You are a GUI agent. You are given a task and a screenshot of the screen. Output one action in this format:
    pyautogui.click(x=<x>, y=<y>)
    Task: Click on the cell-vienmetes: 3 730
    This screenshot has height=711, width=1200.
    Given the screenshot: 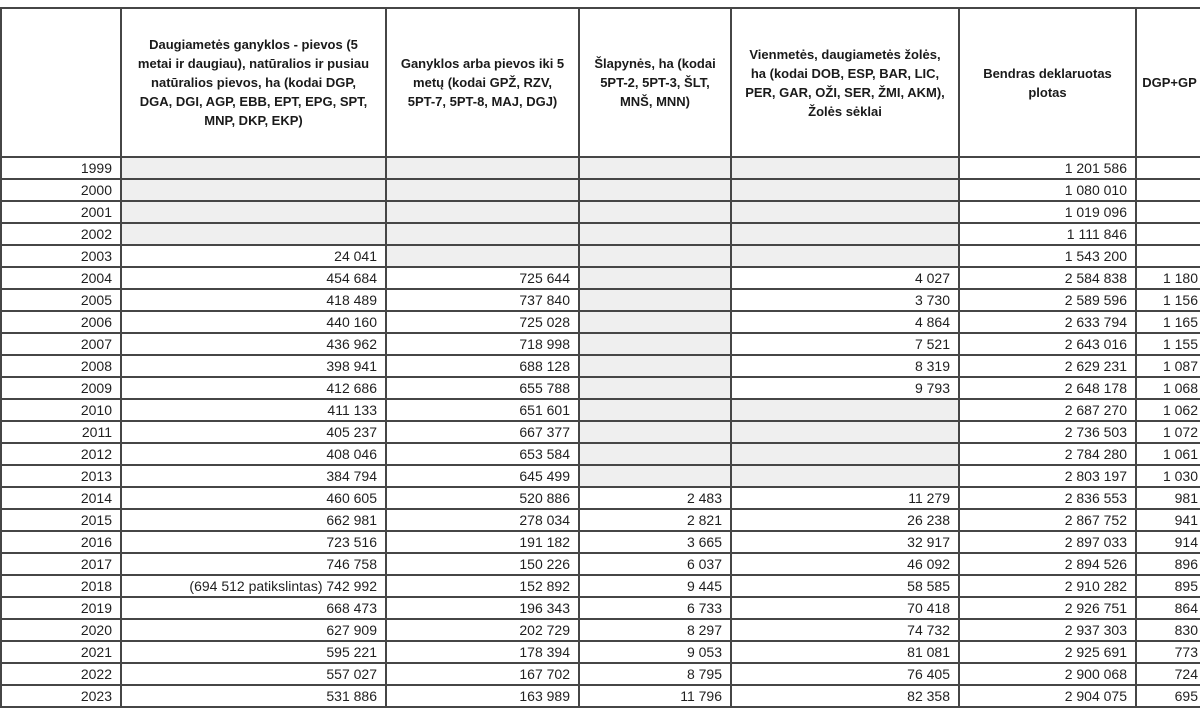 What is the action you would take?
    pyautogui.click(x=845, y=300)
    